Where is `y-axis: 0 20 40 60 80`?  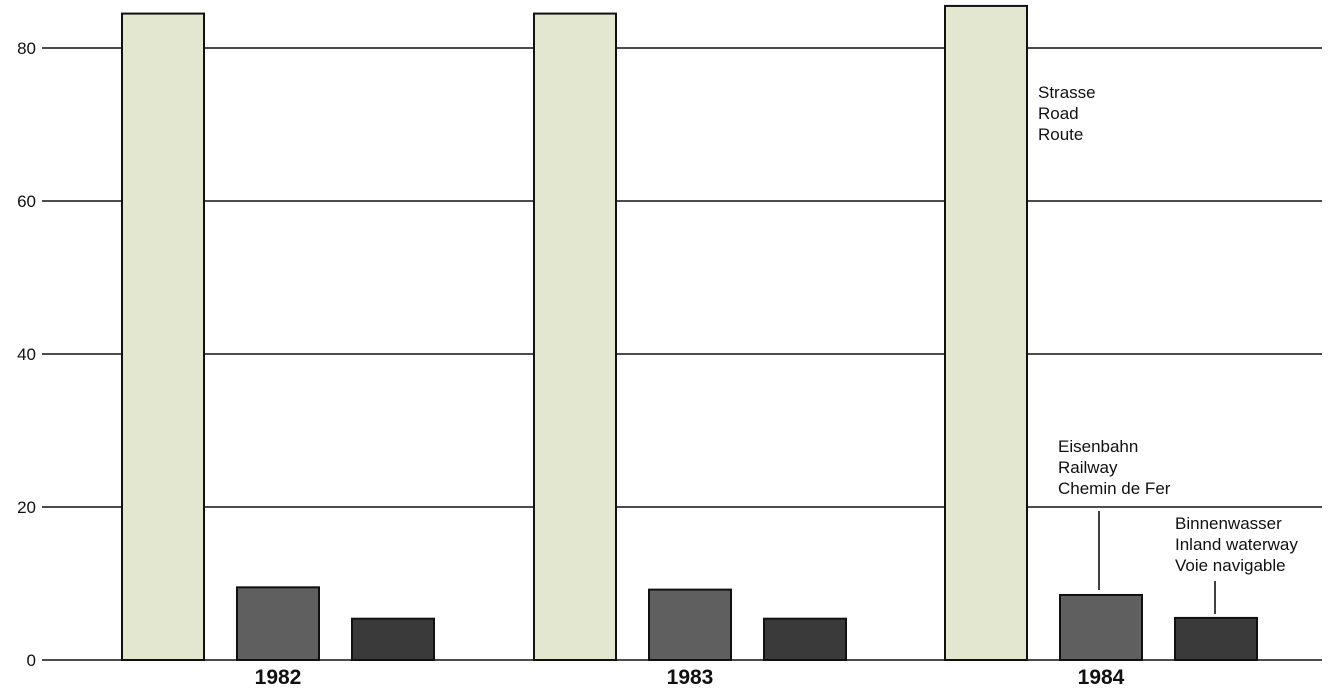 y-axis: 0 20 40 60 80 is located at coordinates (26, 354).